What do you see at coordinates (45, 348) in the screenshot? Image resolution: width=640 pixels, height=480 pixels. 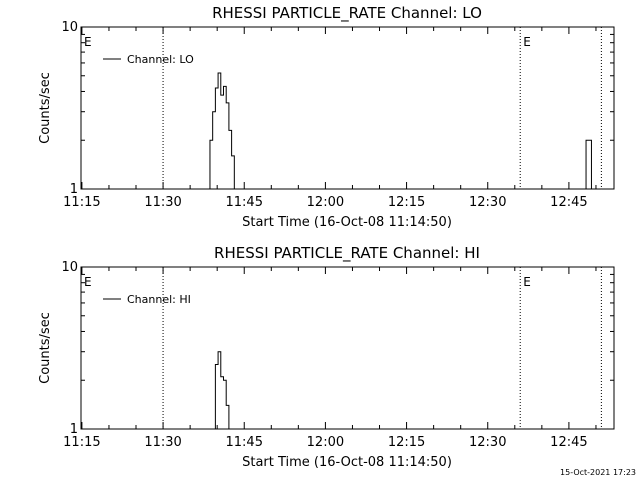 I see `hi-y-axis-label: Counts/sec` at bounding box center [45, 348].